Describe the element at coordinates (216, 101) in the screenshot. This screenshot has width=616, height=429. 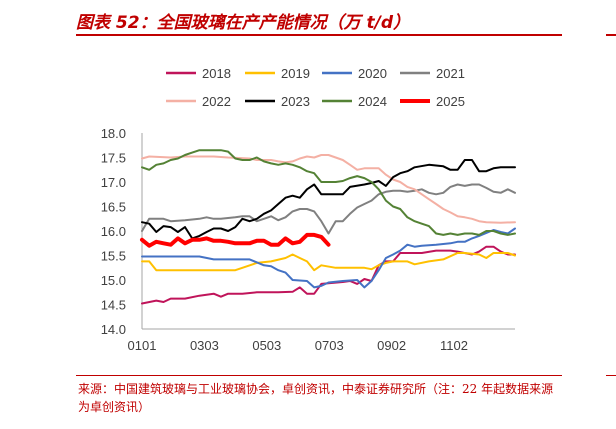
I see `legend-label-2022: 2022` at that location.